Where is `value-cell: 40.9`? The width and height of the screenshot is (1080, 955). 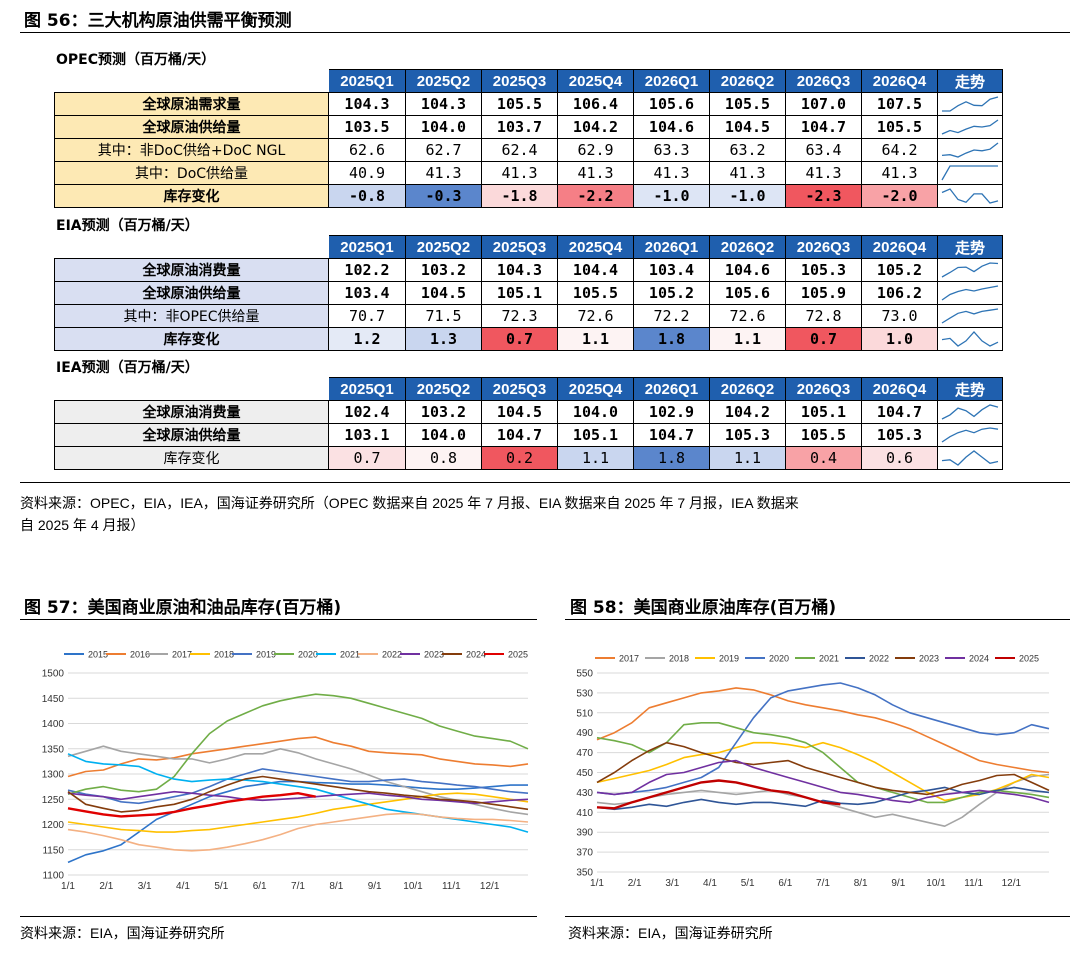
value-cell: 40.9 is located at coordinates (367, 173).